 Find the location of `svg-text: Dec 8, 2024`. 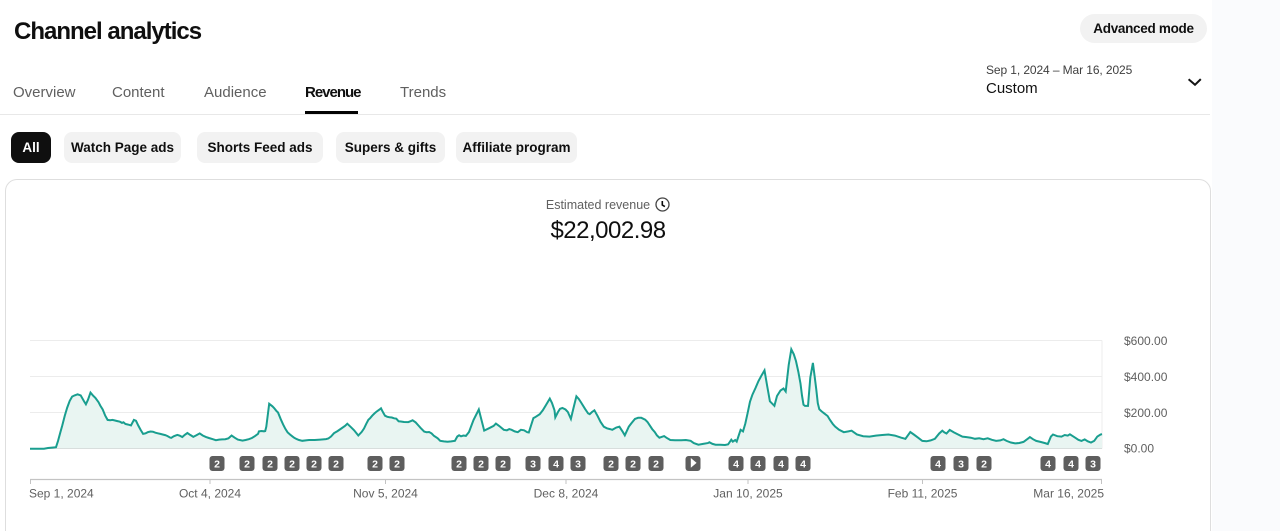

svg-text: Dec 8, 2024 is located at coordinates (566, 494).